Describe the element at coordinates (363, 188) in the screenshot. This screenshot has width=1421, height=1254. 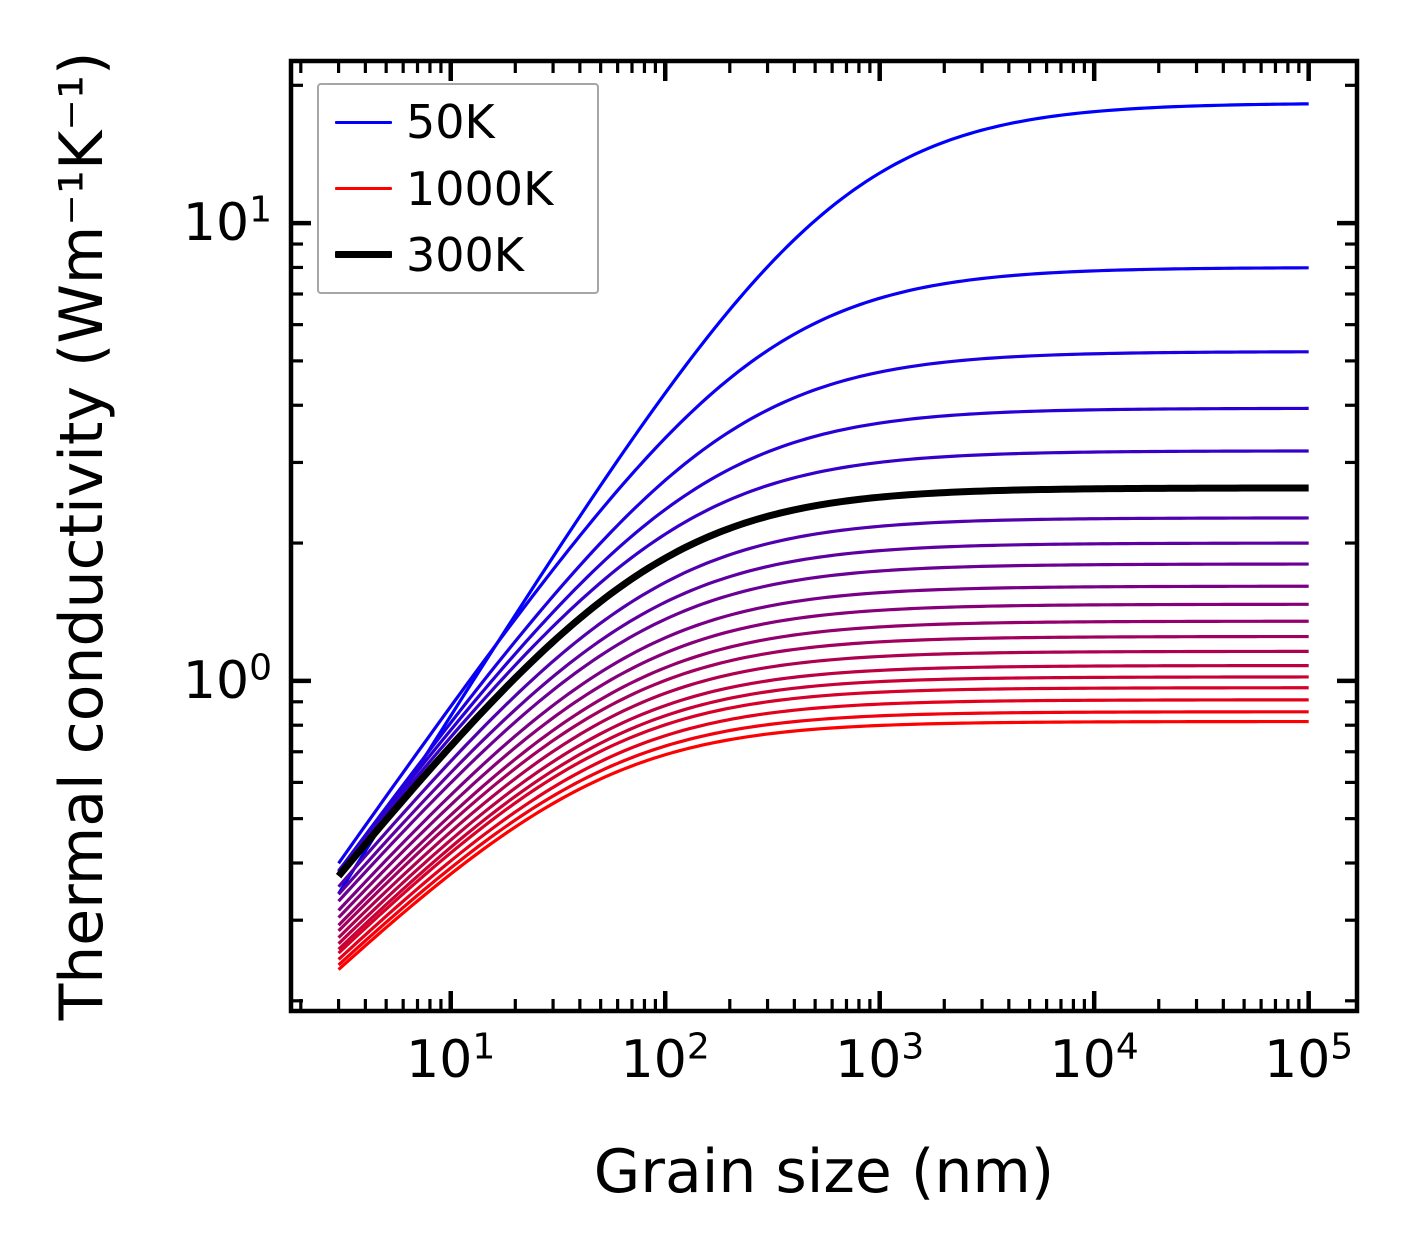
I see `legend-line-sample-red` at that location.